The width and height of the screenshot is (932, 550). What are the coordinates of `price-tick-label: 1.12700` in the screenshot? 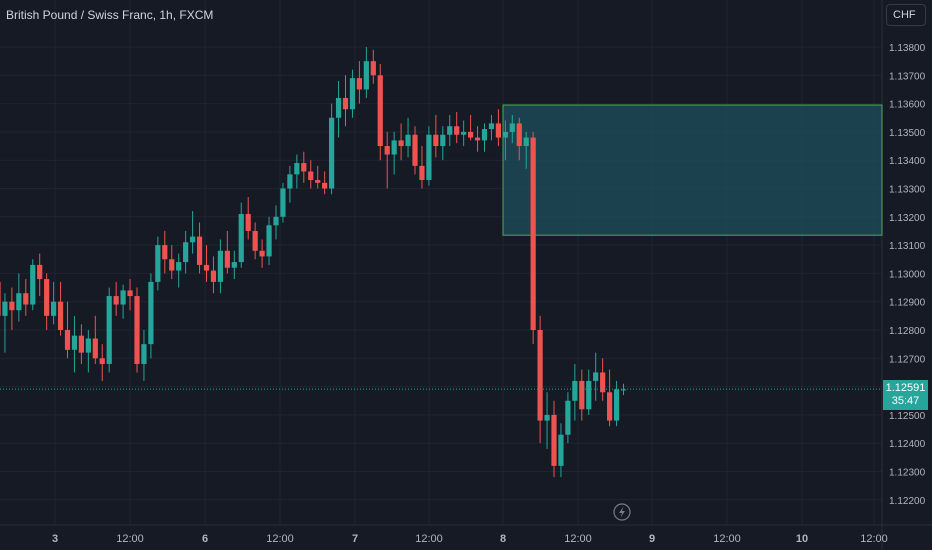 It's located at (907, 359).